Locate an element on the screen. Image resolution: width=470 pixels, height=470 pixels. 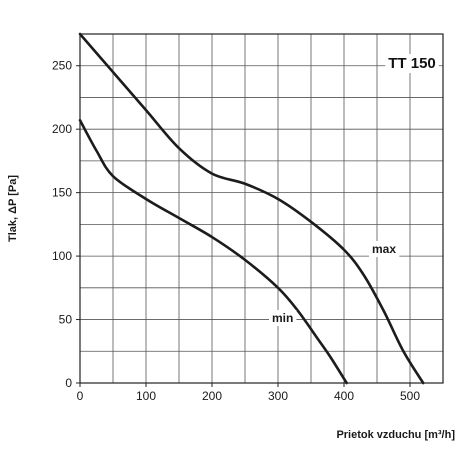
y-tick-label: 250 is located at coordinates (62, 66).